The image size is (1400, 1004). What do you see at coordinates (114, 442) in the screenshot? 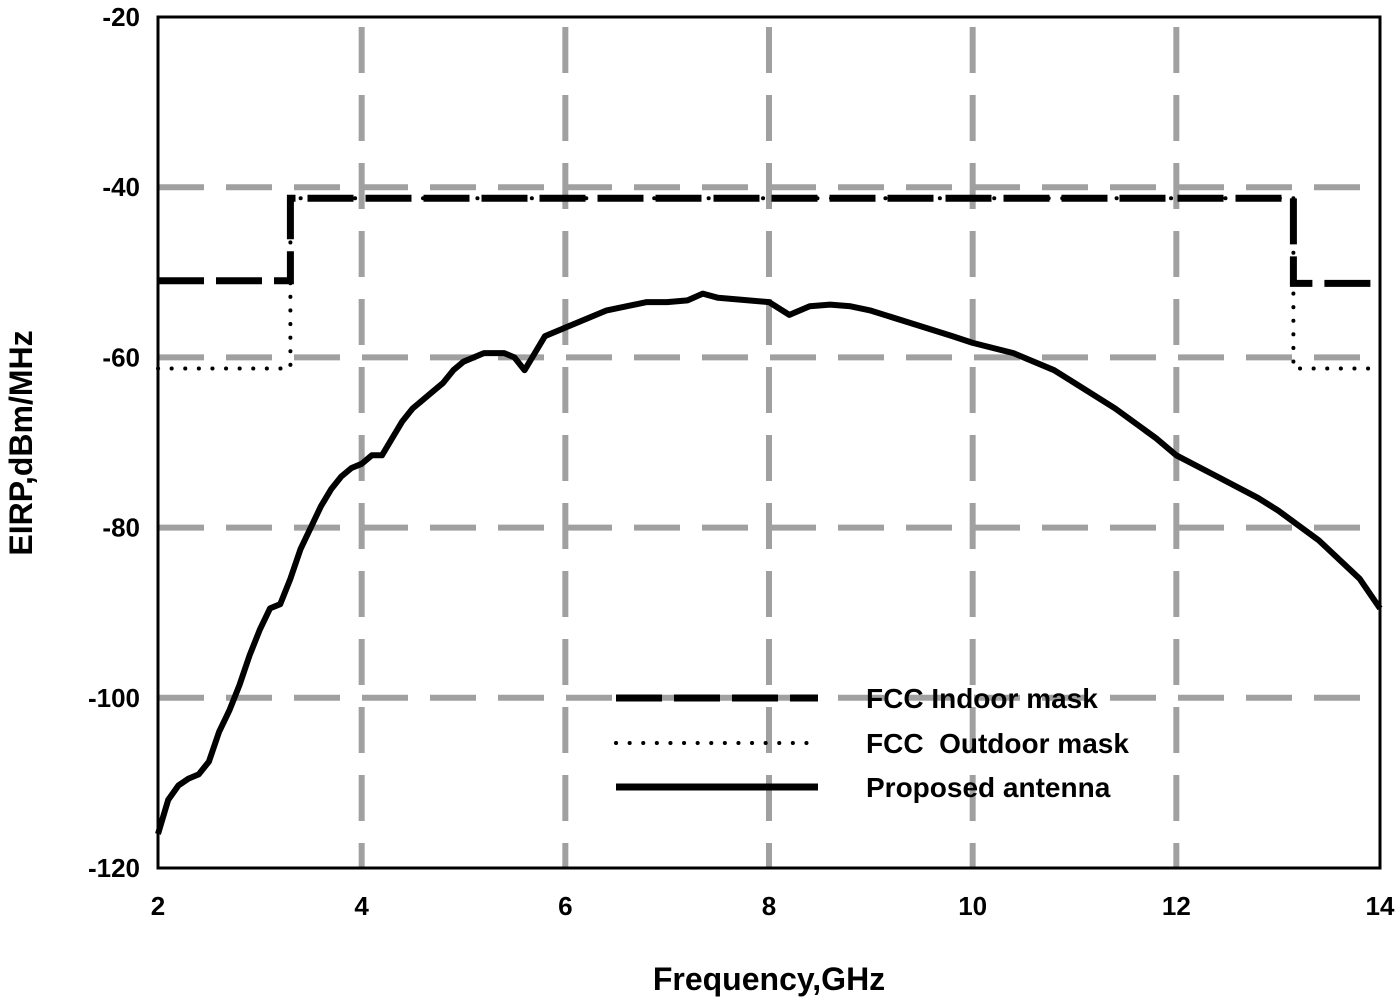
I see `y-tick-labels: -20 -40 -60 -80 -100 -120` at bounding box center [114, 442].